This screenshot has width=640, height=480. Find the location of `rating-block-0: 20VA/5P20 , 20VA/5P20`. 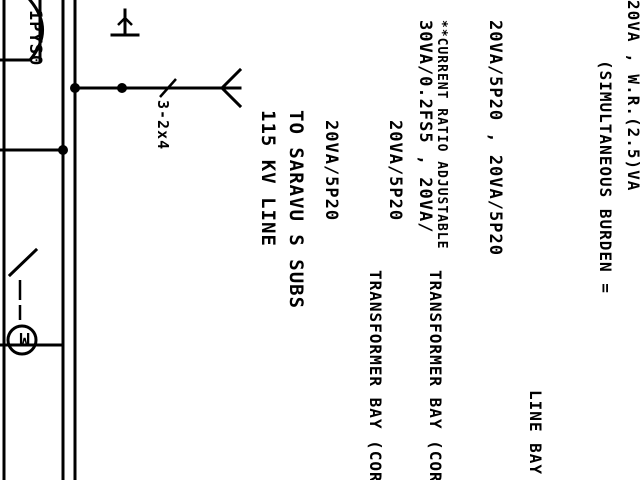

rating-block-0: 20VA/5P20 , 20VA/5P20 is located at coordinates (495, 138).